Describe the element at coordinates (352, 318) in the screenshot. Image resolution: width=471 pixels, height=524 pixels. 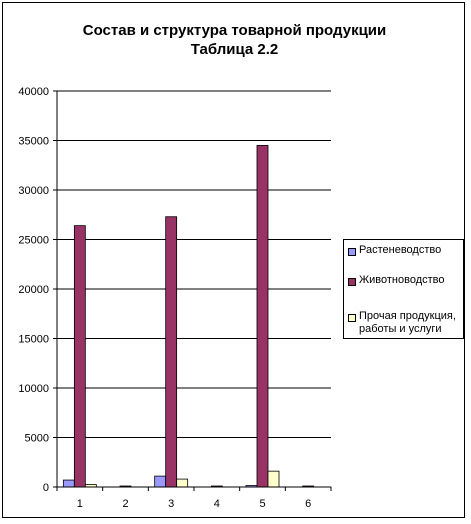
I see `legend-swatch-other` at that location.